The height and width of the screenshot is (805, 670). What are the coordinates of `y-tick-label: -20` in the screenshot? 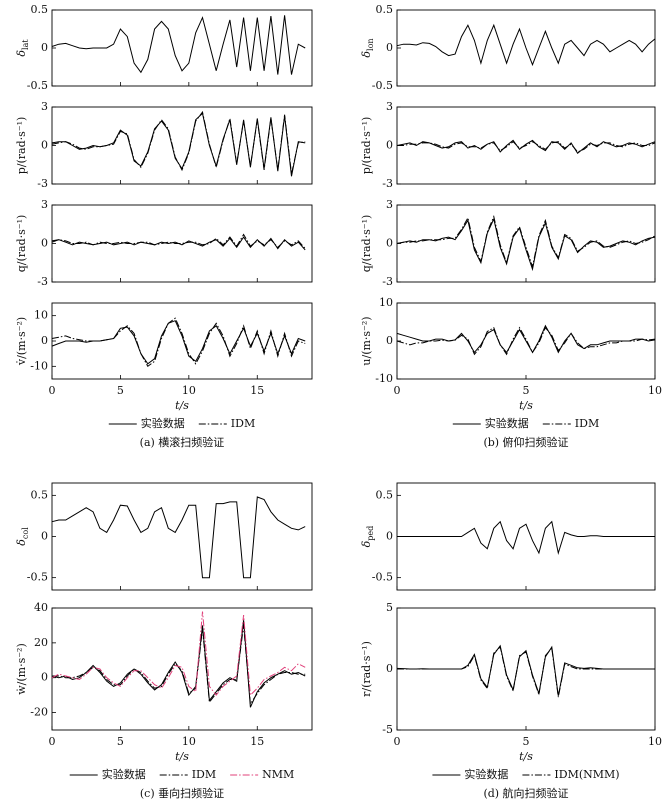 It's located at (39, 712).